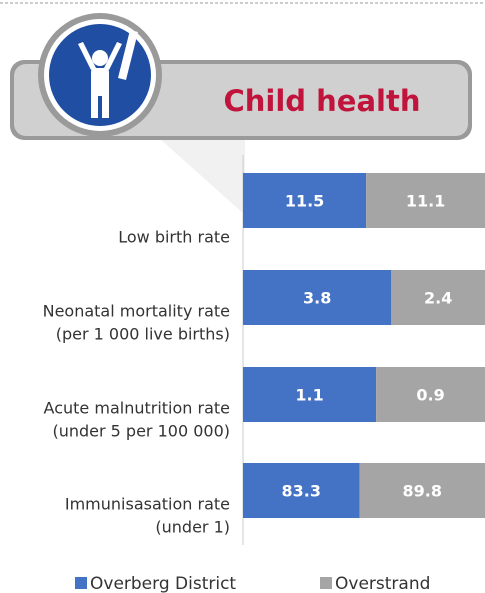 Image resolution: width=485 pixels, height=593 pixels. What do you see at coordinates (141, 431) in the screenshot?
I see `category-label: (under 5 per 100 000)` at bounding box center [141, 431].